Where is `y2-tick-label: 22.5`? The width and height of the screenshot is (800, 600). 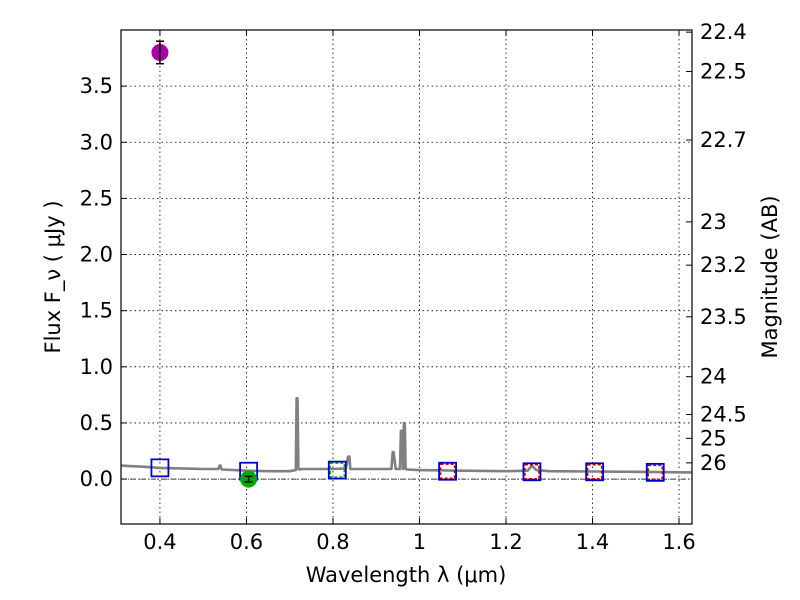 y2-tick-label: 22.5 is located at coordinates (723, 71).